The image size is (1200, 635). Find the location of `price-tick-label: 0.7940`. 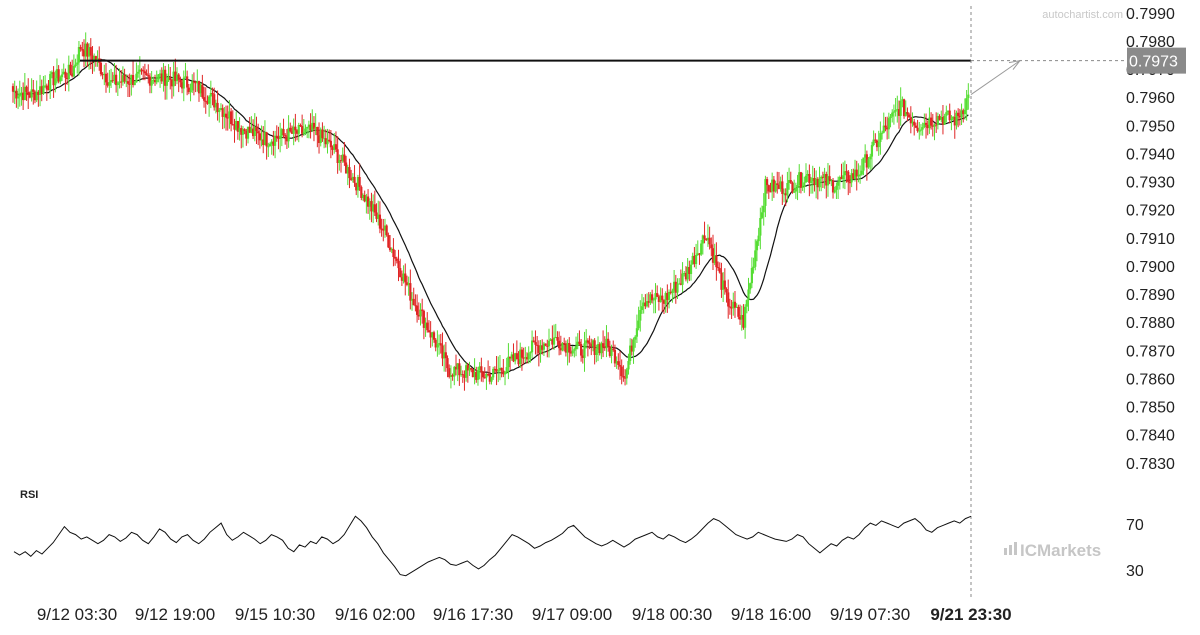

price-tick-label: 0.7940 is located at coordinates (1150, 154).